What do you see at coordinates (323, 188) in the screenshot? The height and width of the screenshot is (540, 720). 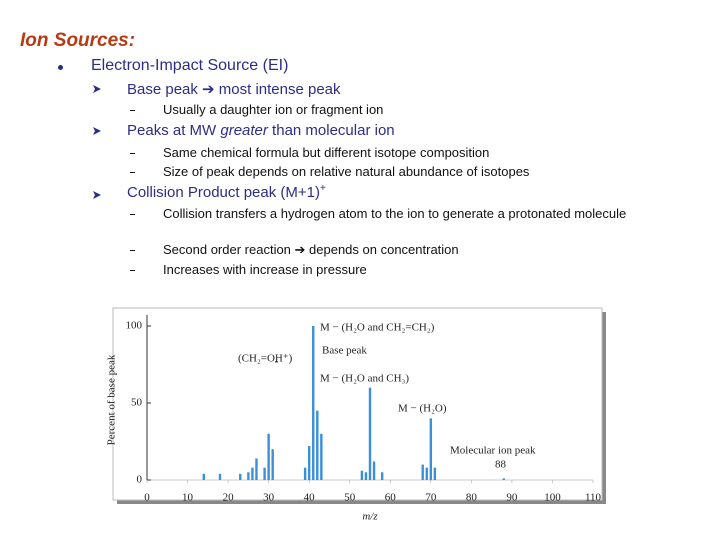 I see `superscript: +` at bounding box center [323, 188].